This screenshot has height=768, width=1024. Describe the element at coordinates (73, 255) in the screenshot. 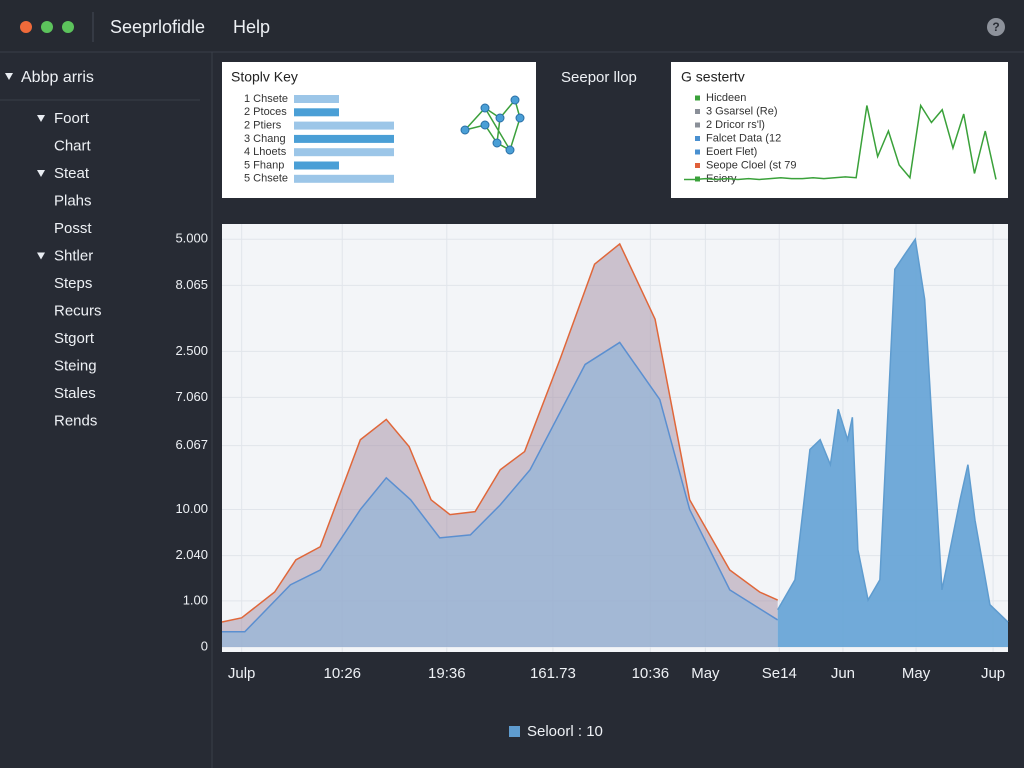

I see `sidebar-group: Shtler` at that location.